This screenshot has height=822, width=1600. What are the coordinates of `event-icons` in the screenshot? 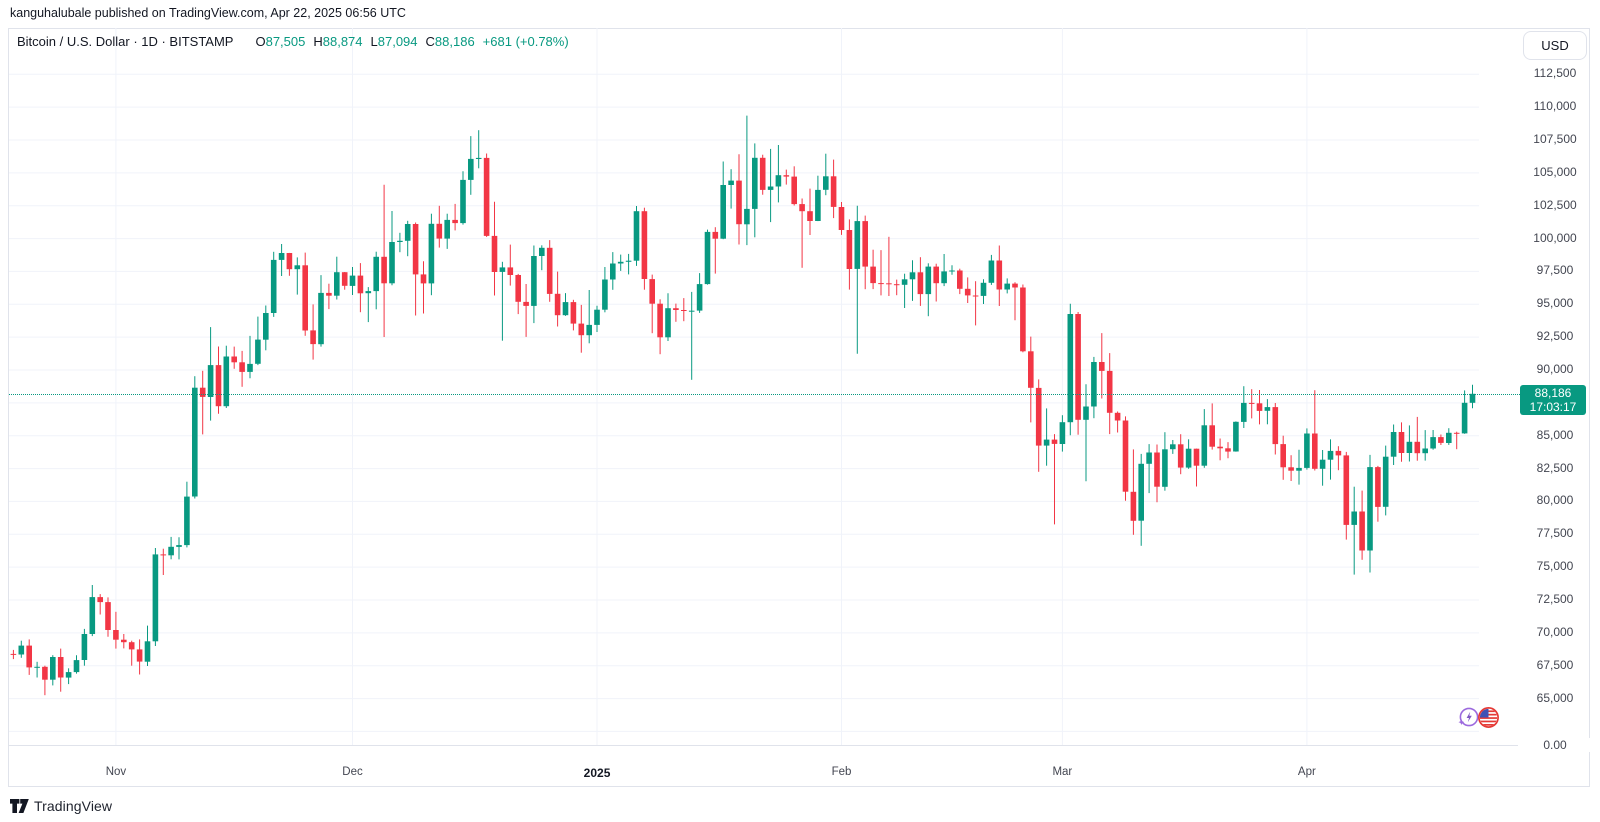 It's located at (1480, 719).